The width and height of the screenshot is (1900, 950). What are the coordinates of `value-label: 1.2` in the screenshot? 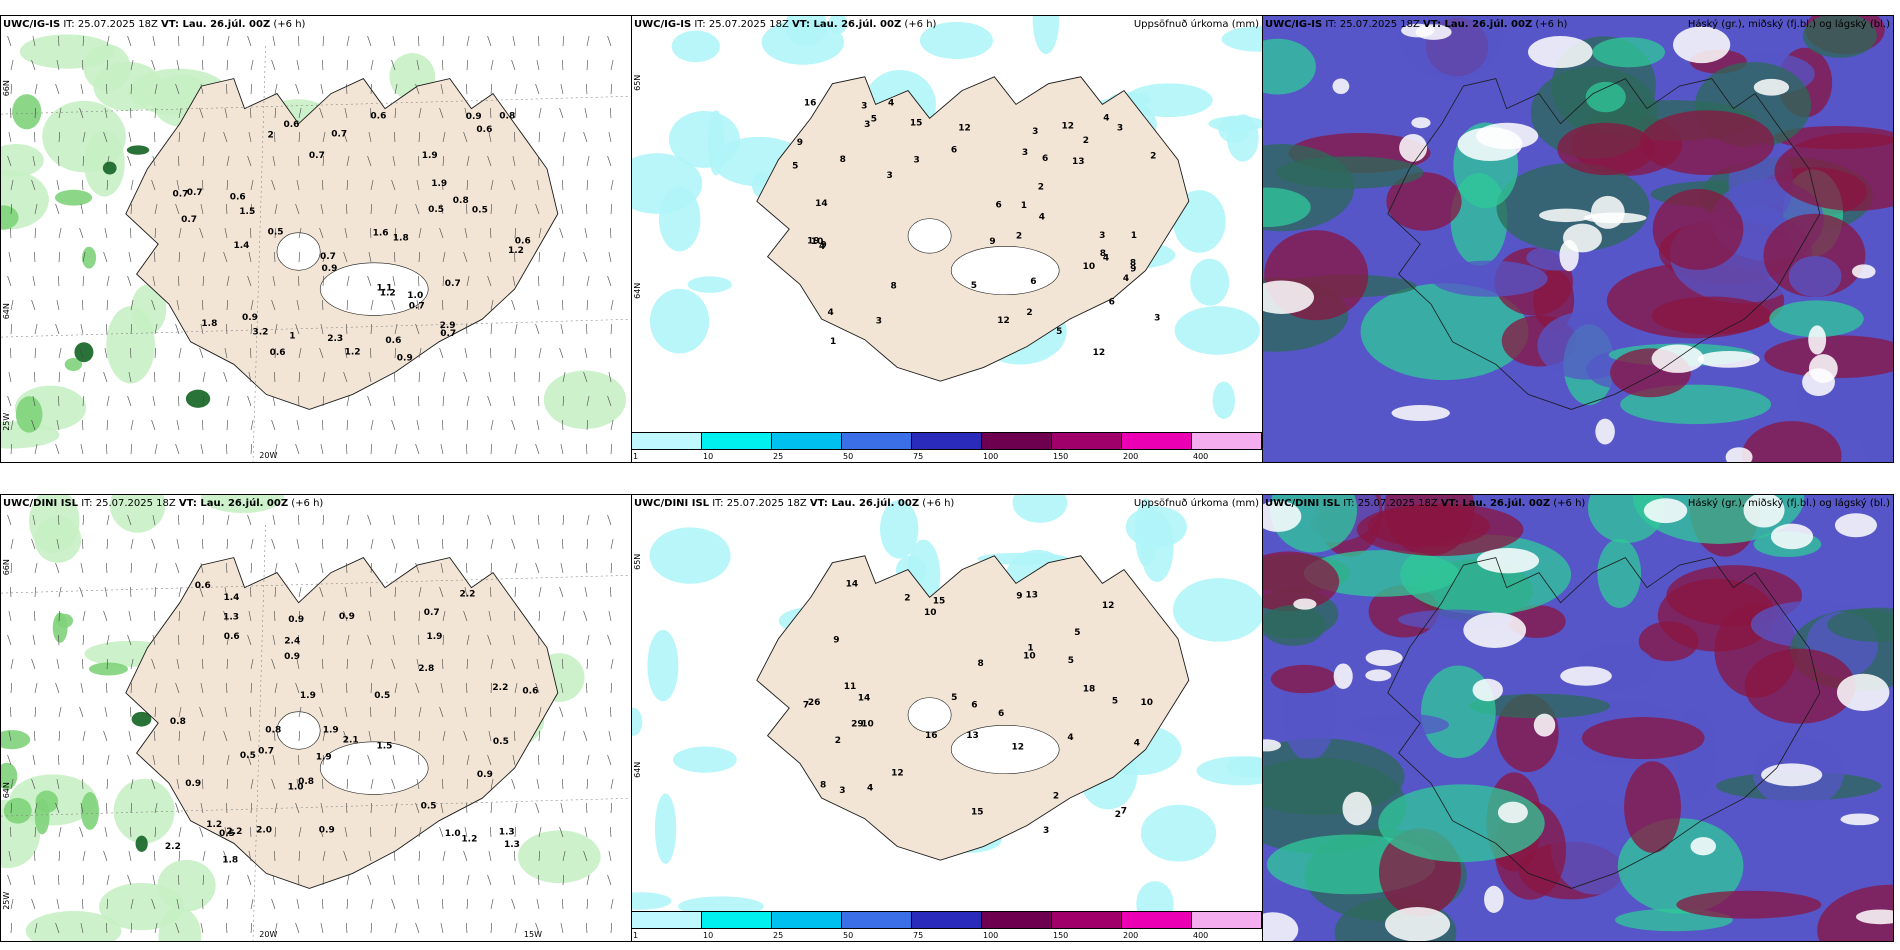 It's located at (214, 825).